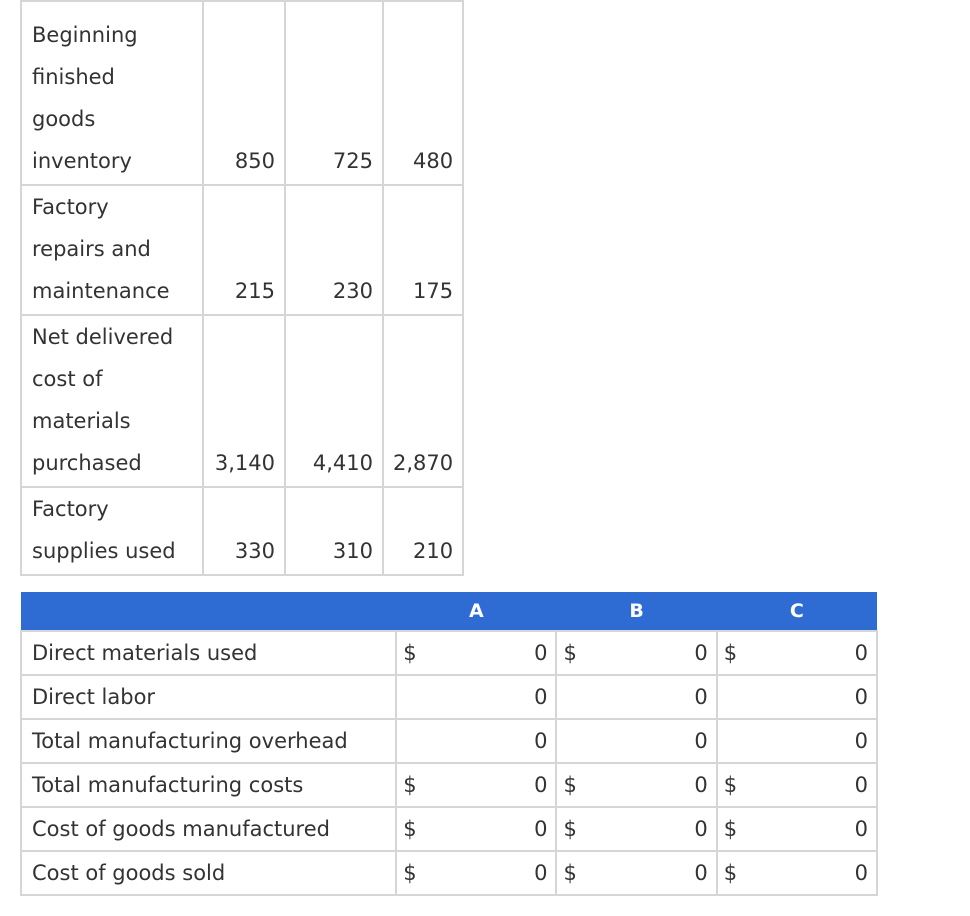 The image size is (970, 916). Describe the element at coordinates (208, 697) in the screenshot. I see `row-label: Direct labor` at that location.